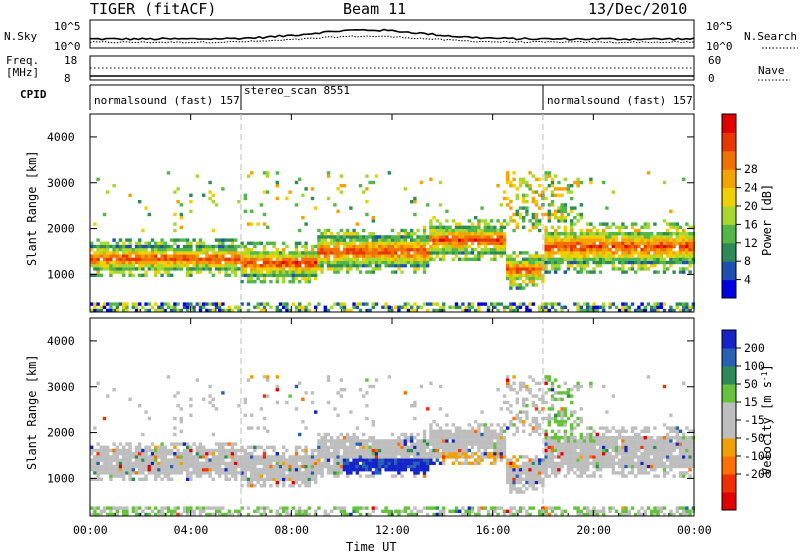 The height and width of the screenshot is (554, 800). I want to click on velocity-colorbar: 200 100 50 15 -15 -50 -100 -200, so click(746, 420).